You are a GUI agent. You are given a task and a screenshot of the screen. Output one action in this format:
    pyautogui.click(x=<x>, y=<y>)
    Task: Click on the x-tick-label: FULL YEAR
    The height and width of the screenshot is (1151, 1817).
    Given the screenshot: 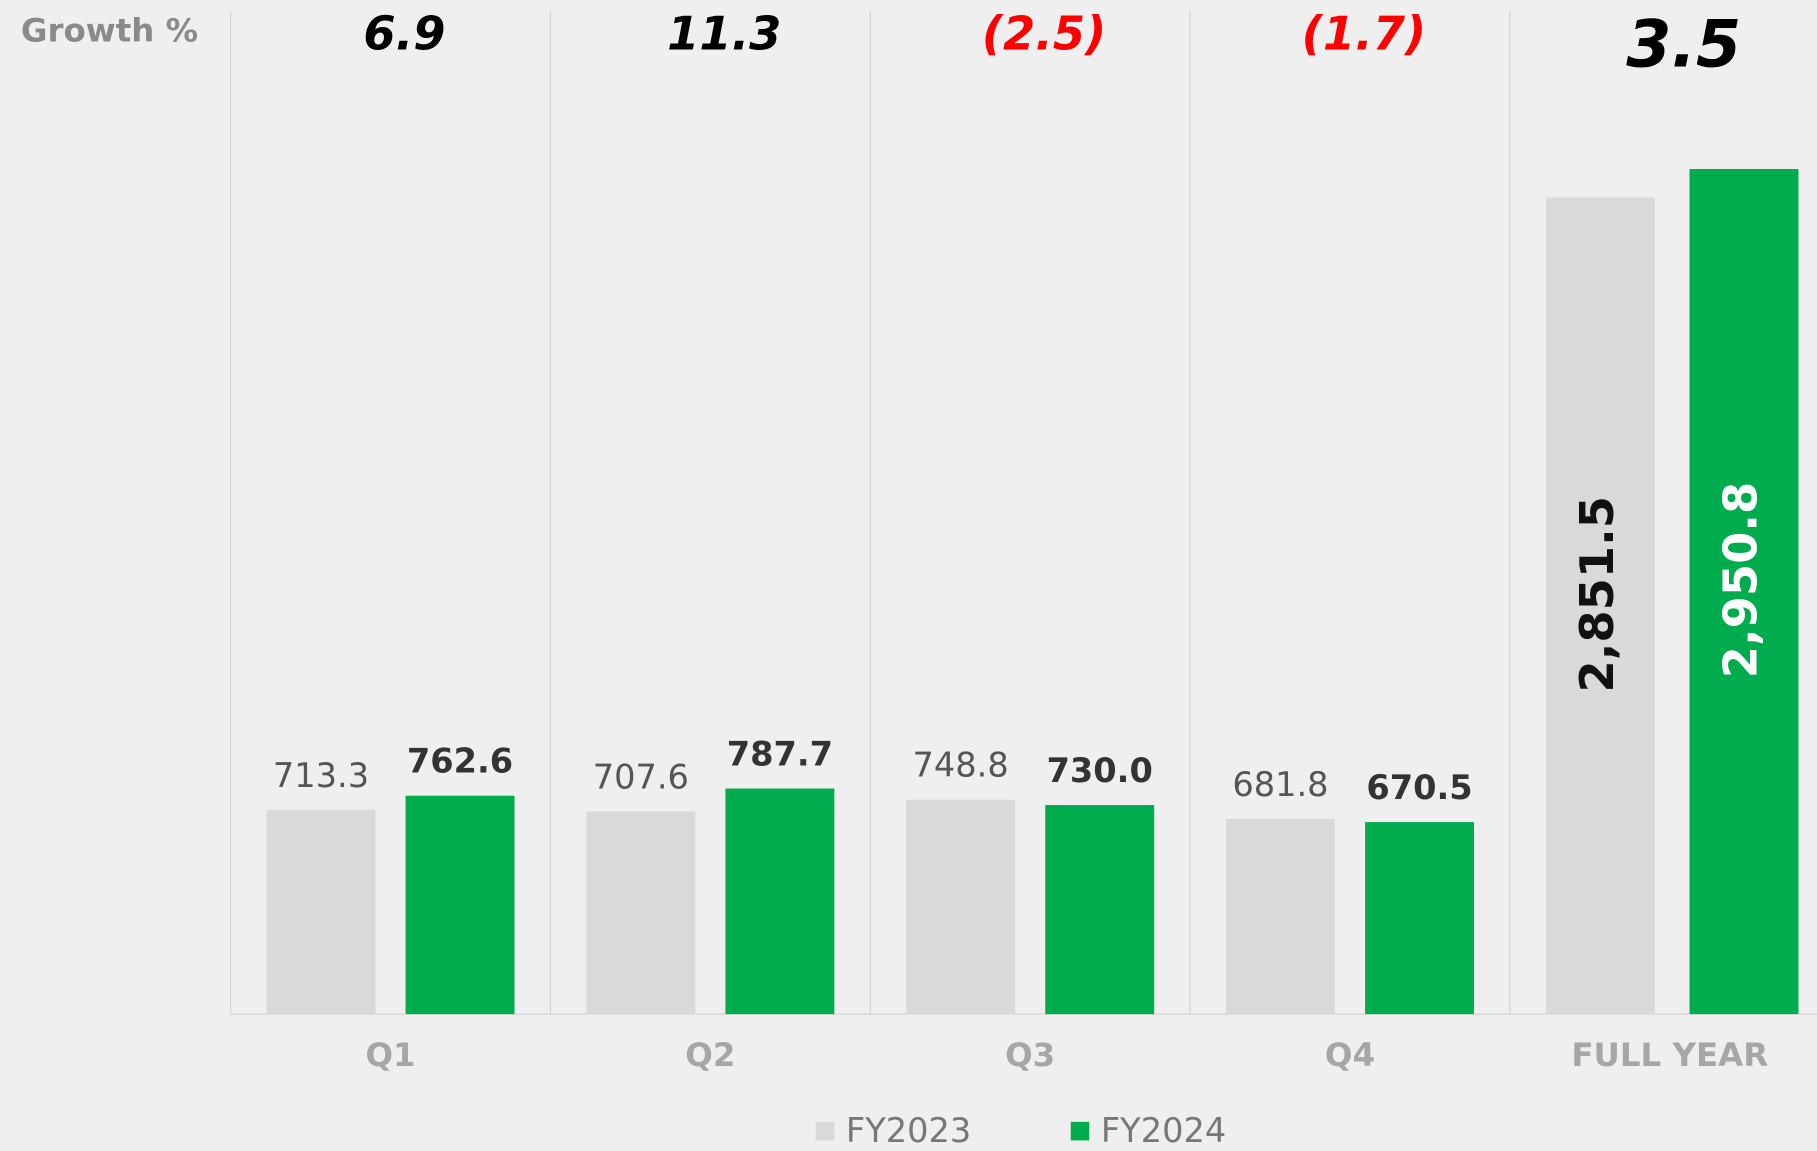 What is the action you would take?
    pyautogui.click(x=1669, y=1055)
    